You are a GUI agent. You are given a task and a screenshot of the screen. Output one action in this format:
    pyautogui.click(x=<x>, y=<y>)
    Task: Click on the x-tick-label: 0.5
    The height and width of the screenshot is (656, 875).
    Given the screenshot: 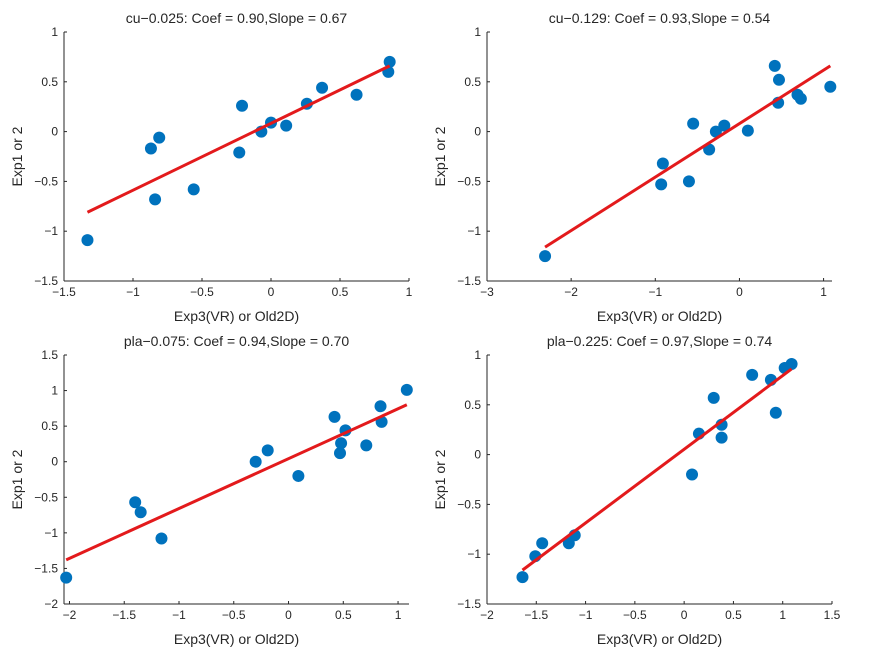 What is the action you would take?
    pyautogui.click(x=340, y=292)
    